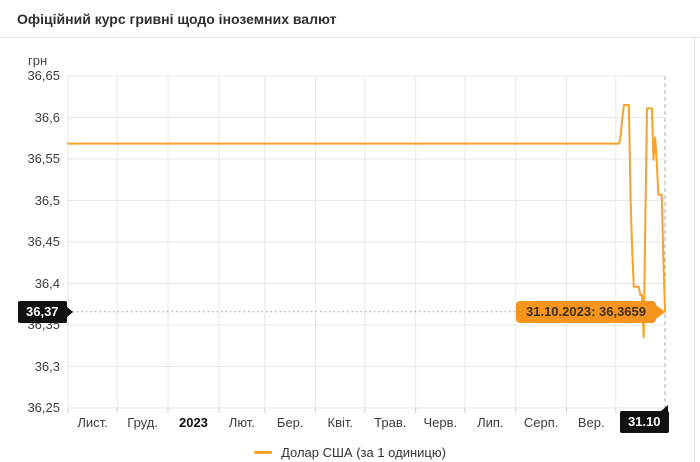 The width and height of the screenshot is (700, 462). I want to click on x-axis-tick-label: 2023, so click(193, 422).